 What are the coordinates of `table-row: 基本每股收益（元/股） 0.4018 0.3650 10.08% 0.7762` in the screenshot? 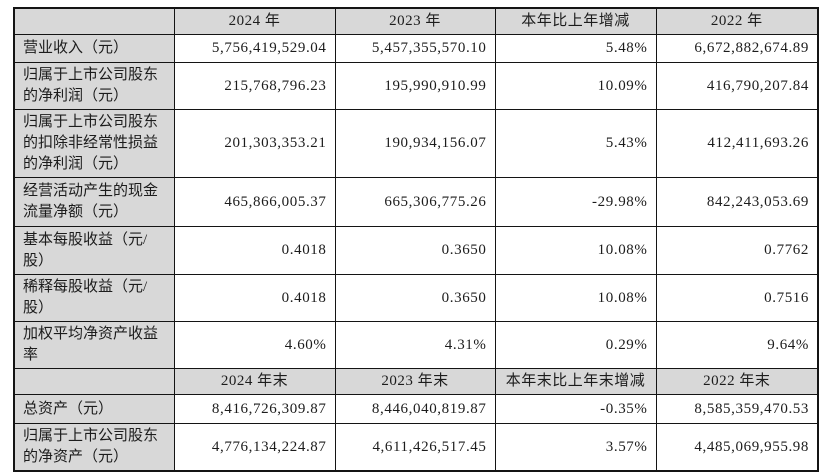 It's located at (416, 250).